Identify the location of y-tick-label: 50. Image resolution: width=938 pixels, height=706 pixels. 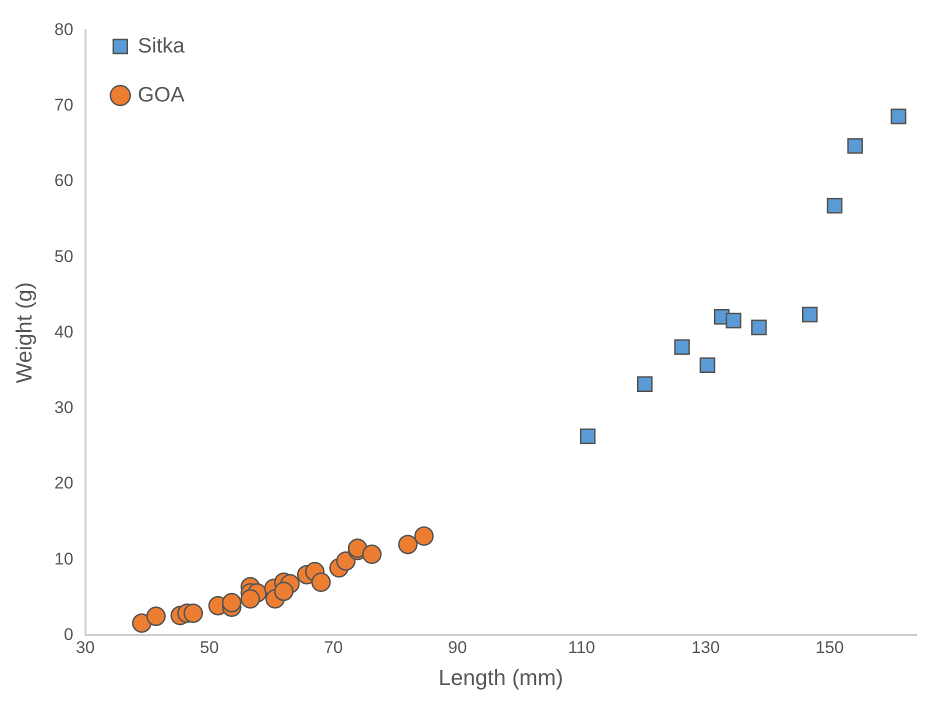
(64, 256).